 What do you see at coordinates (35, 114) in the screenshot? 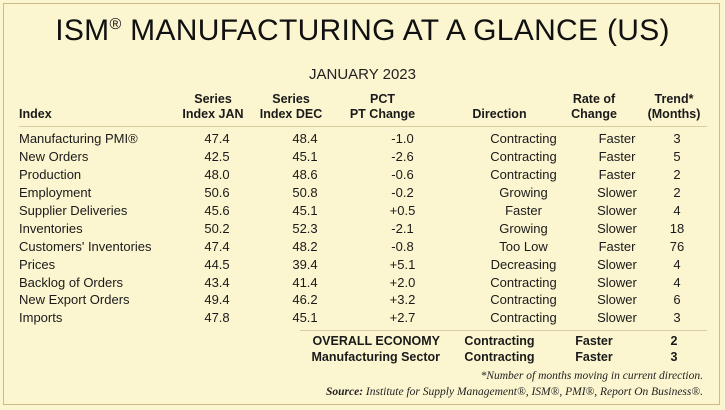
I see `header-index: Index` at bounding box center [35, 114].